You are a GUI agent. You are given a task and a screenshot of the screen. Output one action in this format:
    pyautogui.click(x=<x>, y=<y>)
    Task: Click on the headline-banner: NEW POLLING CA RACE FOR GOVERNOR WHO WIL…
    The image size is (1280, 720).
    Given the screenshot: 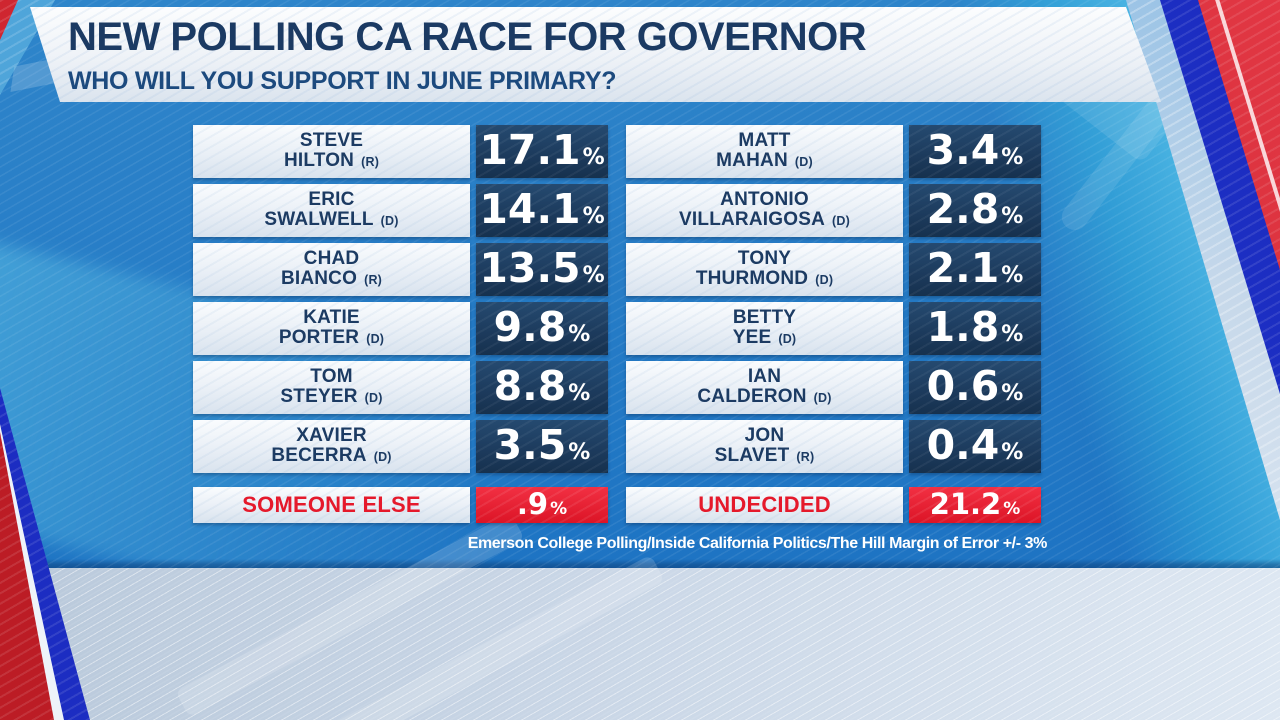 What is the action you would take?
    pyautogui.click(x=595, y=54)
    